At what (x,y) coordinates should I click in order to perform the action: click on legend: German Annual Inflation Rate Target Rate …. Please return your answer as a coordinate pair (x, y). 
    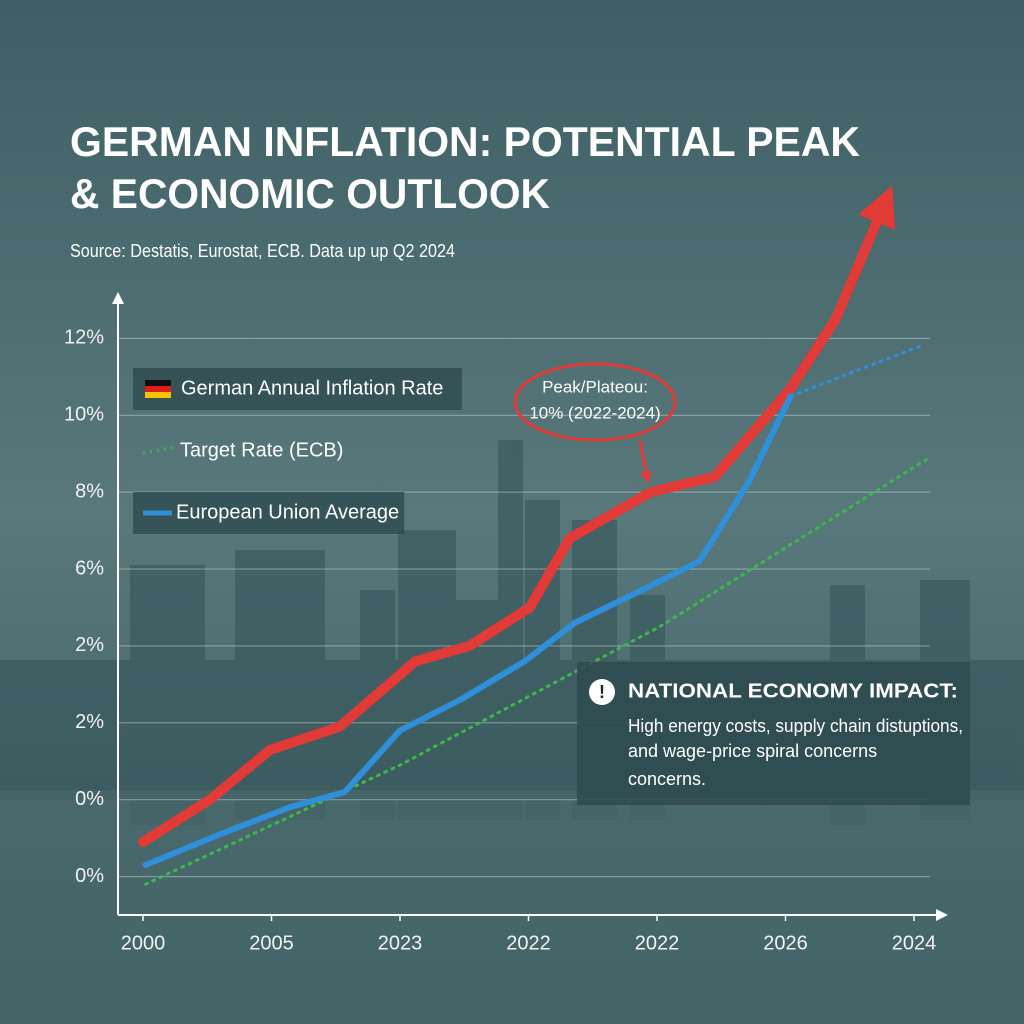
    Looking at the image, I should click on (297, 451).